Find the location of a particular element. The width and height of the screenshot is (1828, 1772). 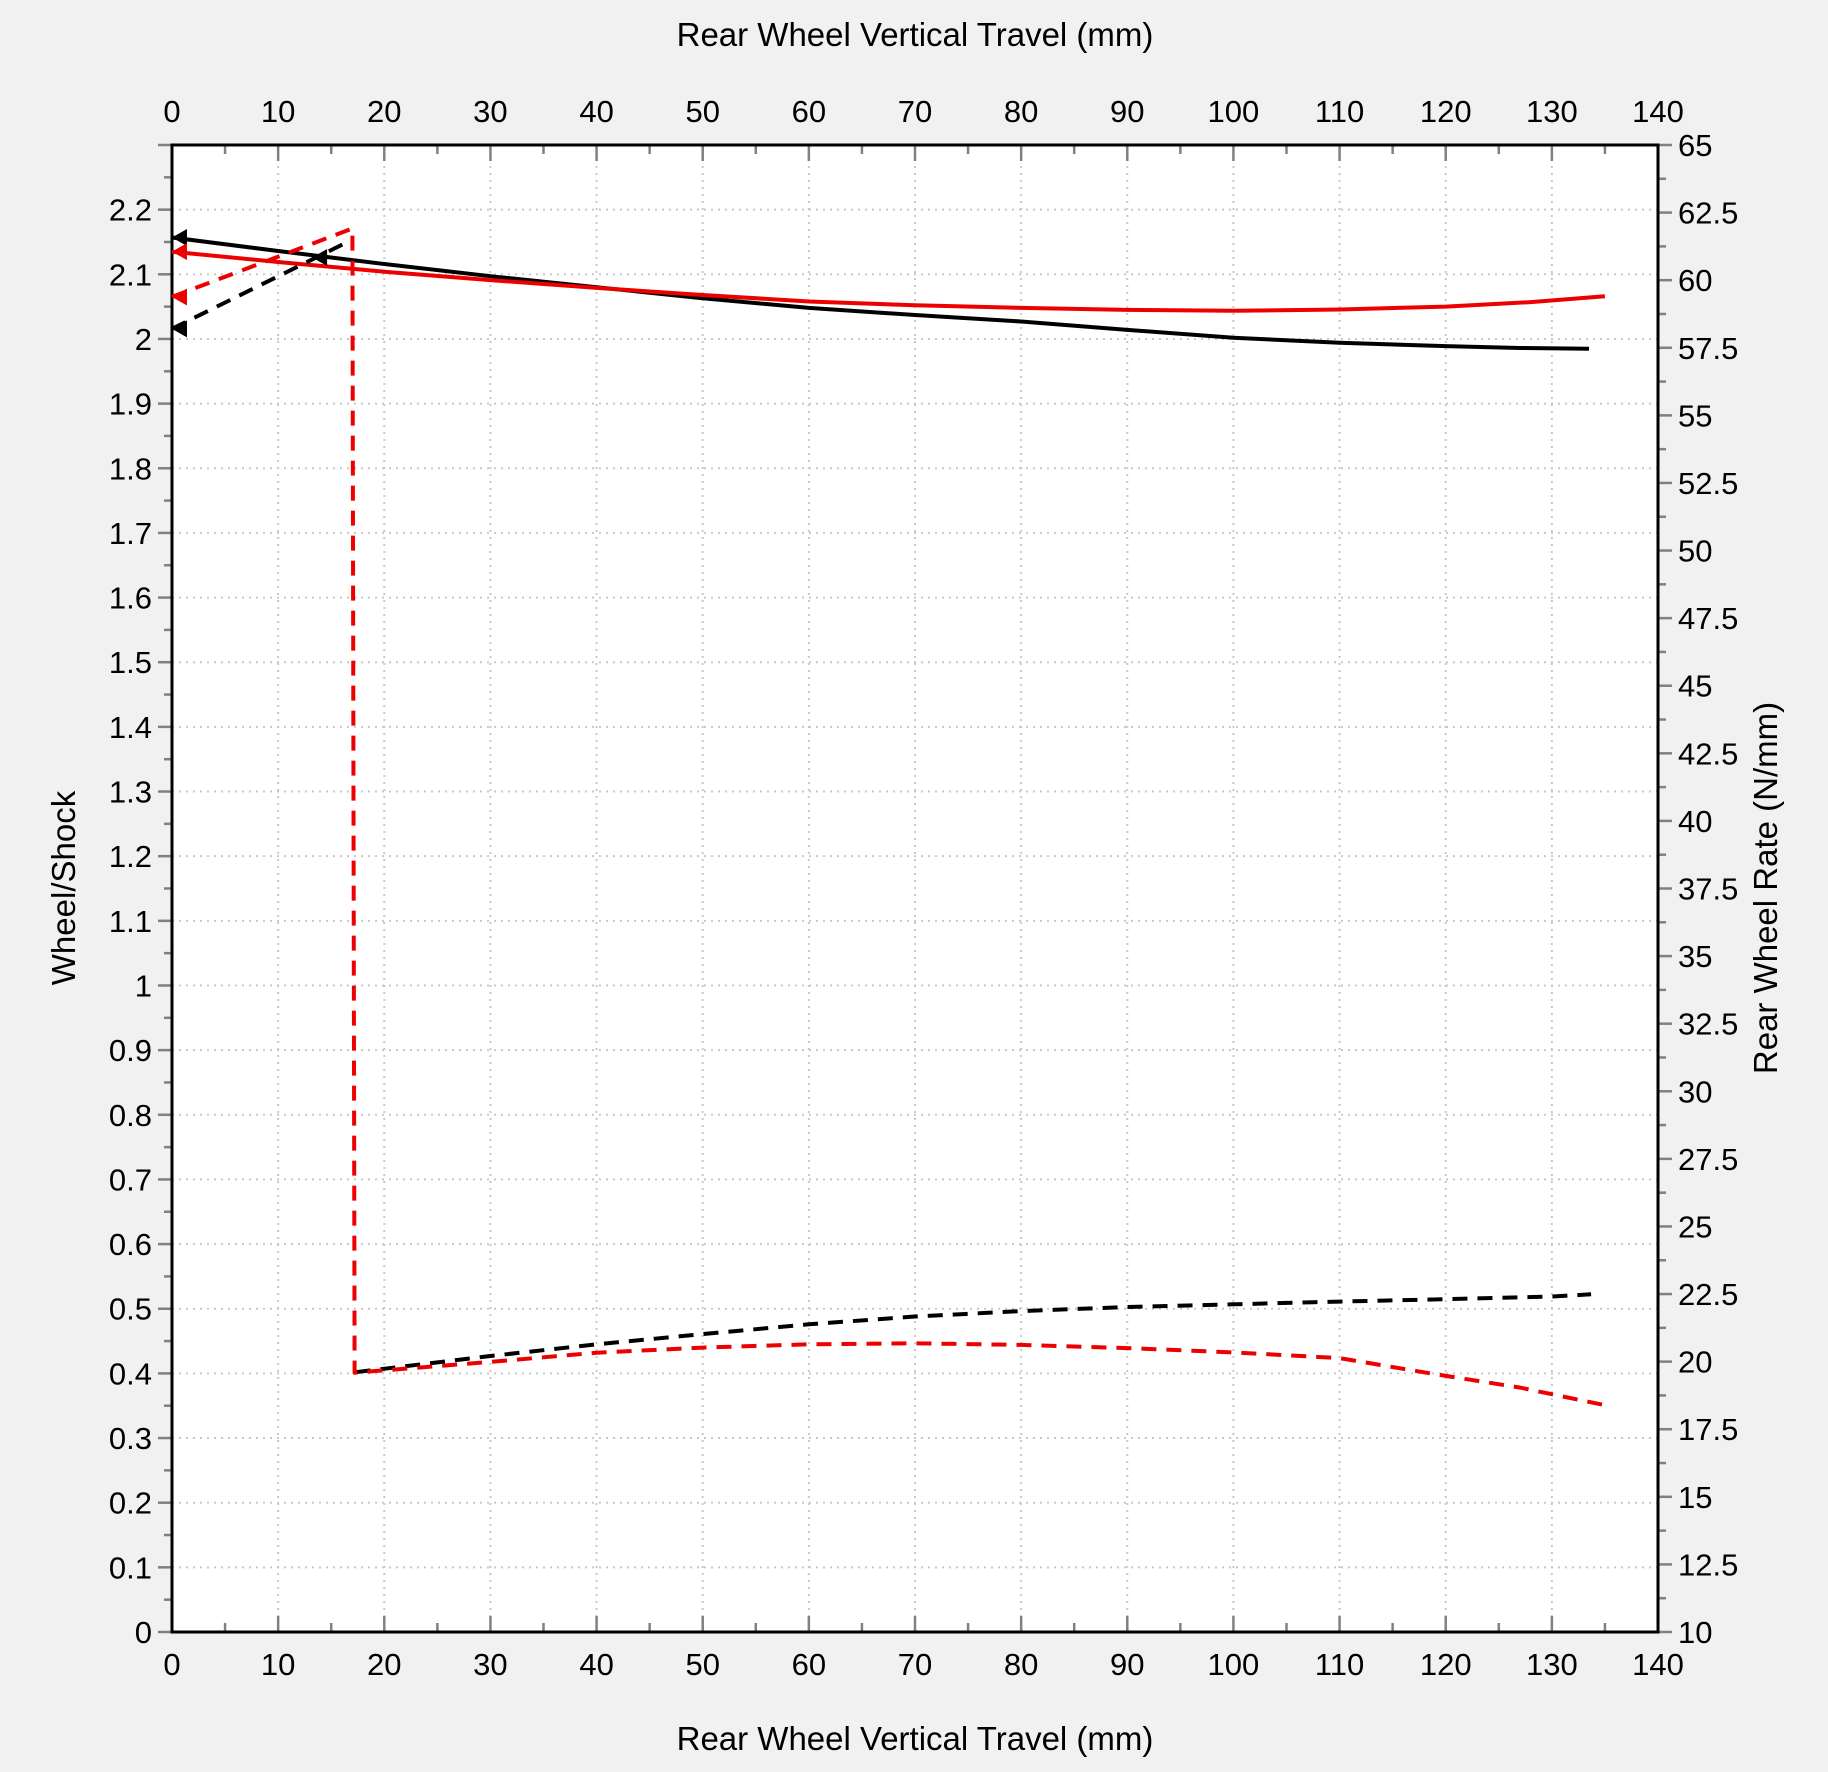

y-tick-label-left: 0.5 is located at coordinates (130, 1309).